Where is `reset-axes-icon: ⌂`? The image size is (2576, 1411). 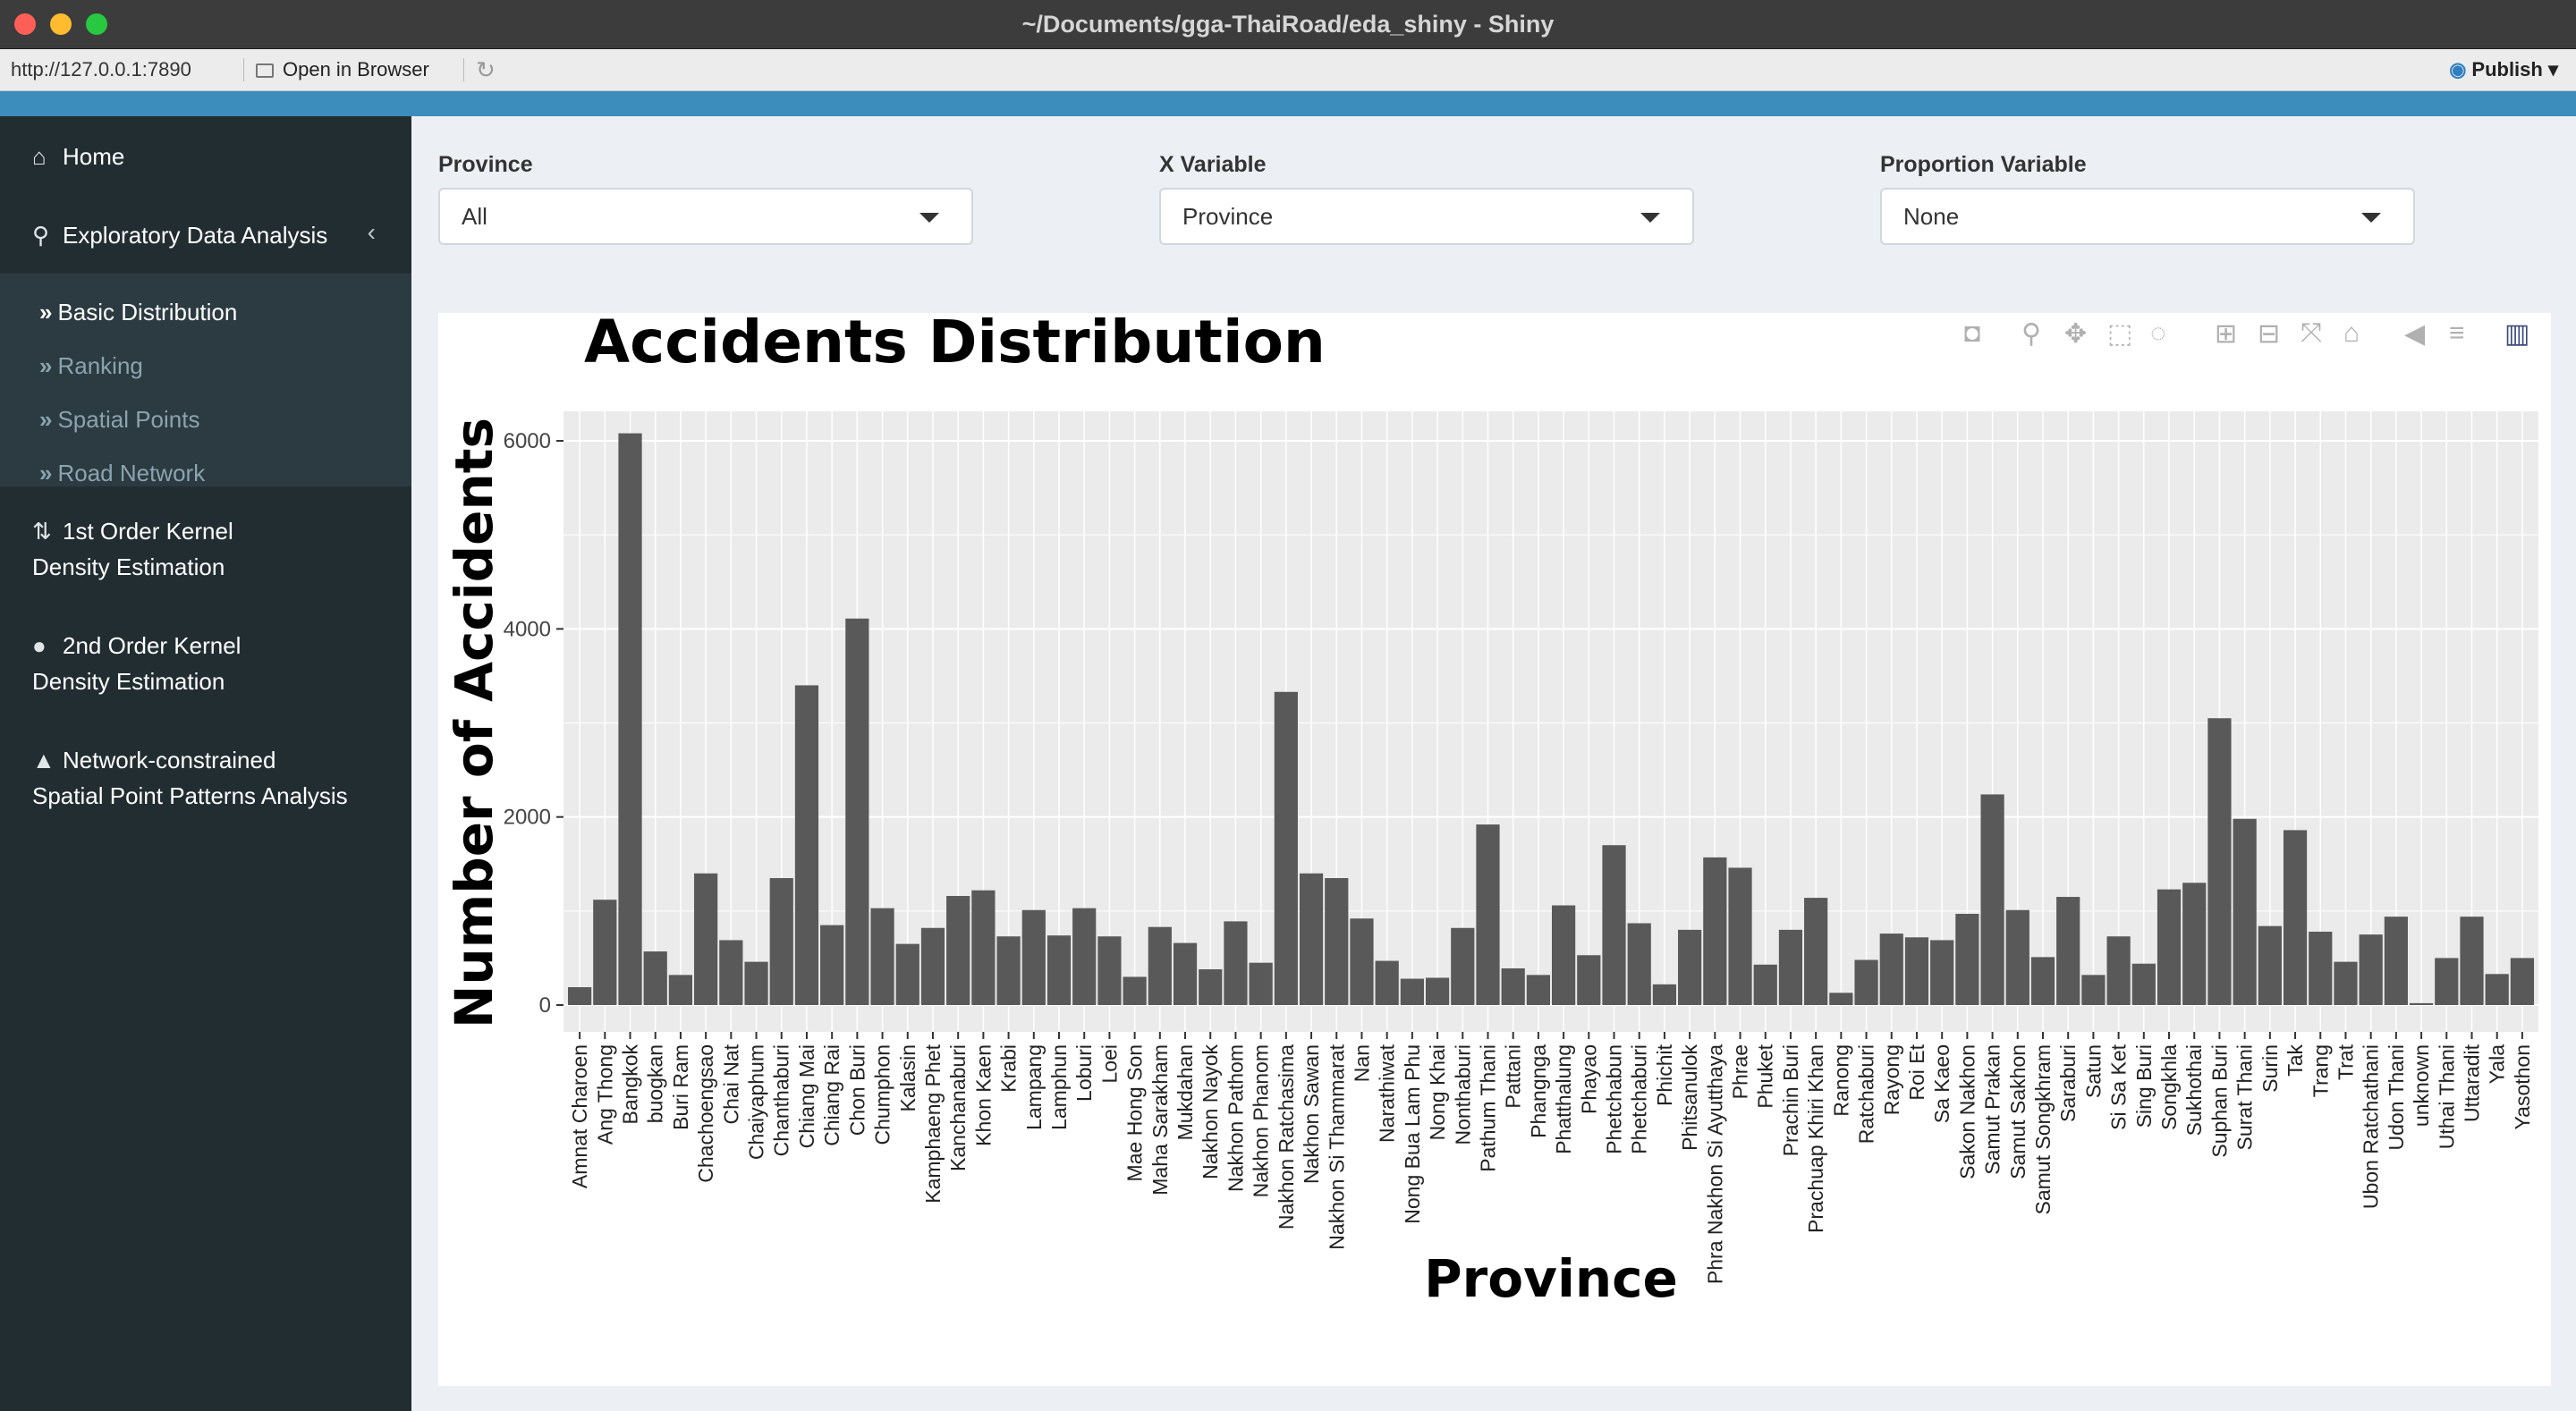 reset-axes-icon: ⌂ is located at coordinates (2351, 333).